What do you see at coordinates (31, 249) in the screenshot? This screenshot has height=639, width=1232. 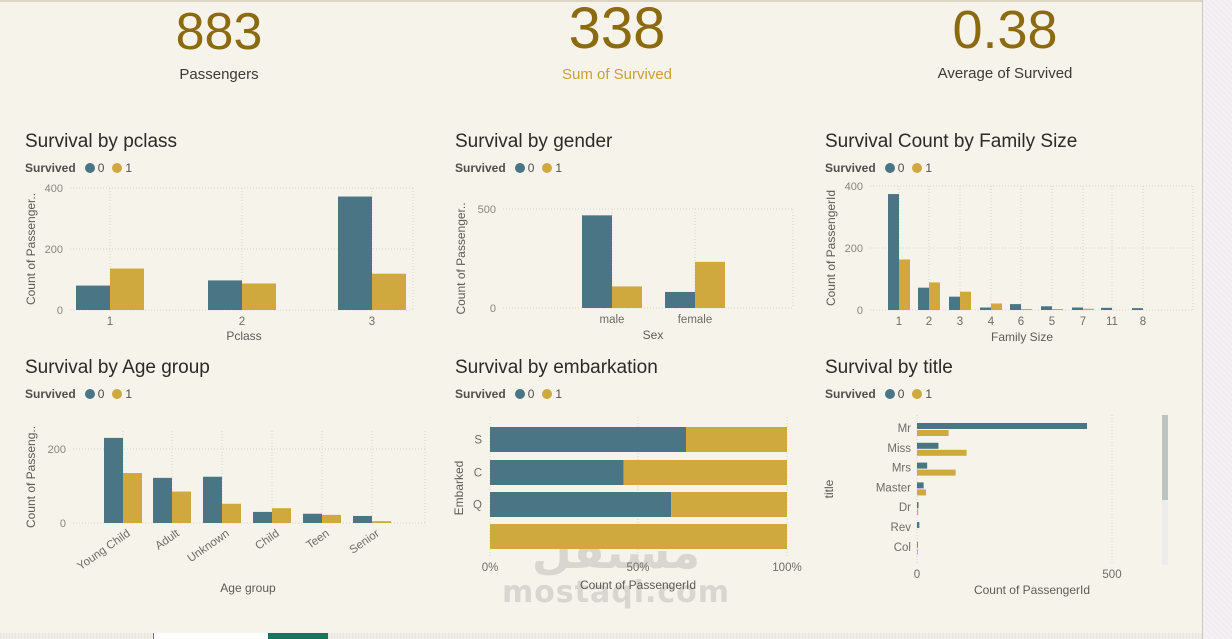 I see `svg-text: Count of Passenger..` at bounding box center [31, 249].